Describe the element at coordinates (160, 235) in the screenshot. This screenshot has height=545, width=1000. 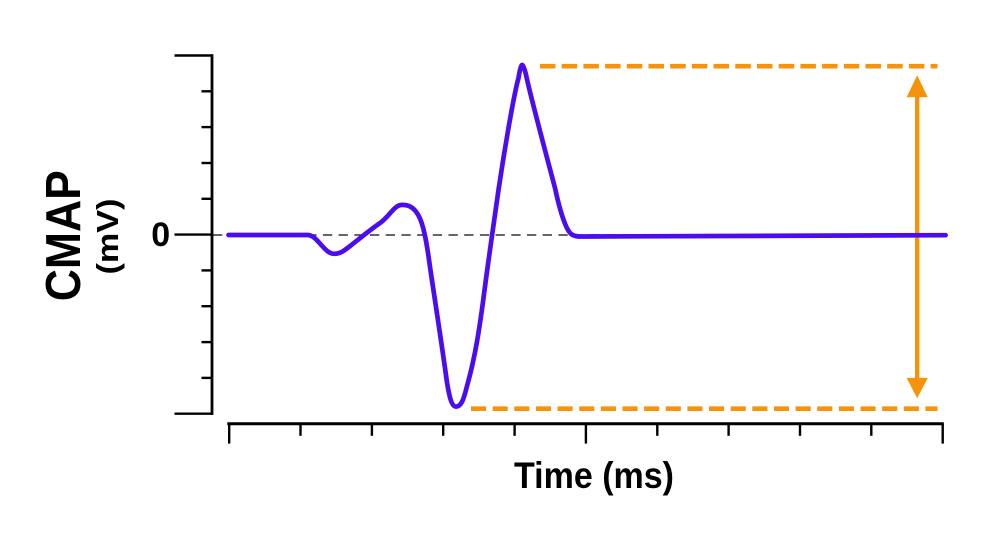
I see `svg-text: 0` at that location.